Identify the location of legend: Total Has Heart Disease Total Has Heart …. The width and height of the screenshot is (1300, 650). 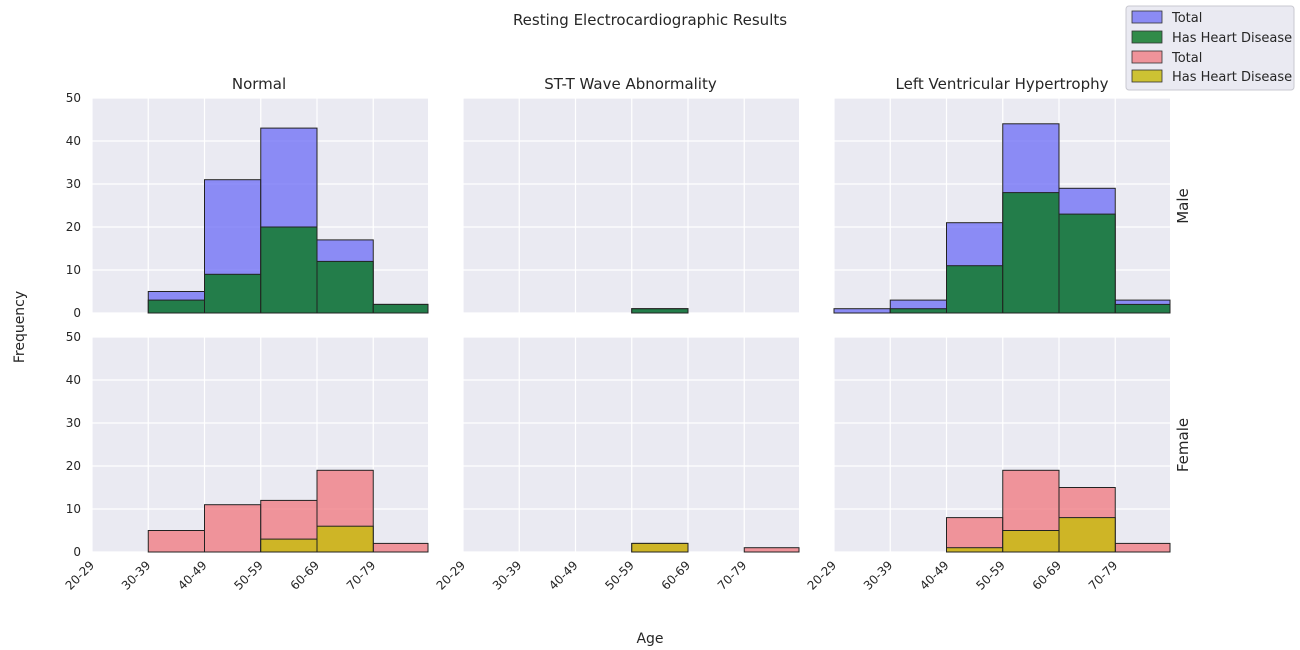
(1210, 48).